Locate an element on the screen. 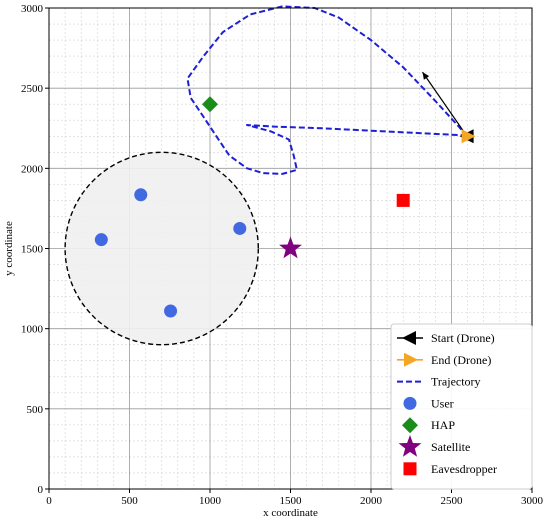 The image size is (550, 523). legend-label-end: End (Drone) is located at coordinates (461, 360).